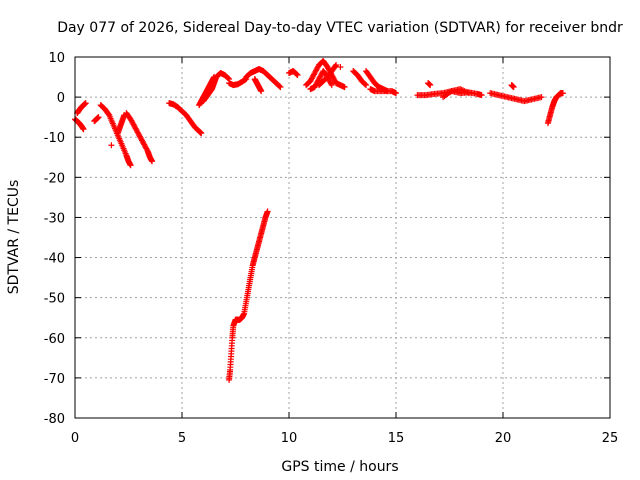  Describe the element at coordinates (54, 259) in the screenshot. I see `y-tick-label: -40` at that location.